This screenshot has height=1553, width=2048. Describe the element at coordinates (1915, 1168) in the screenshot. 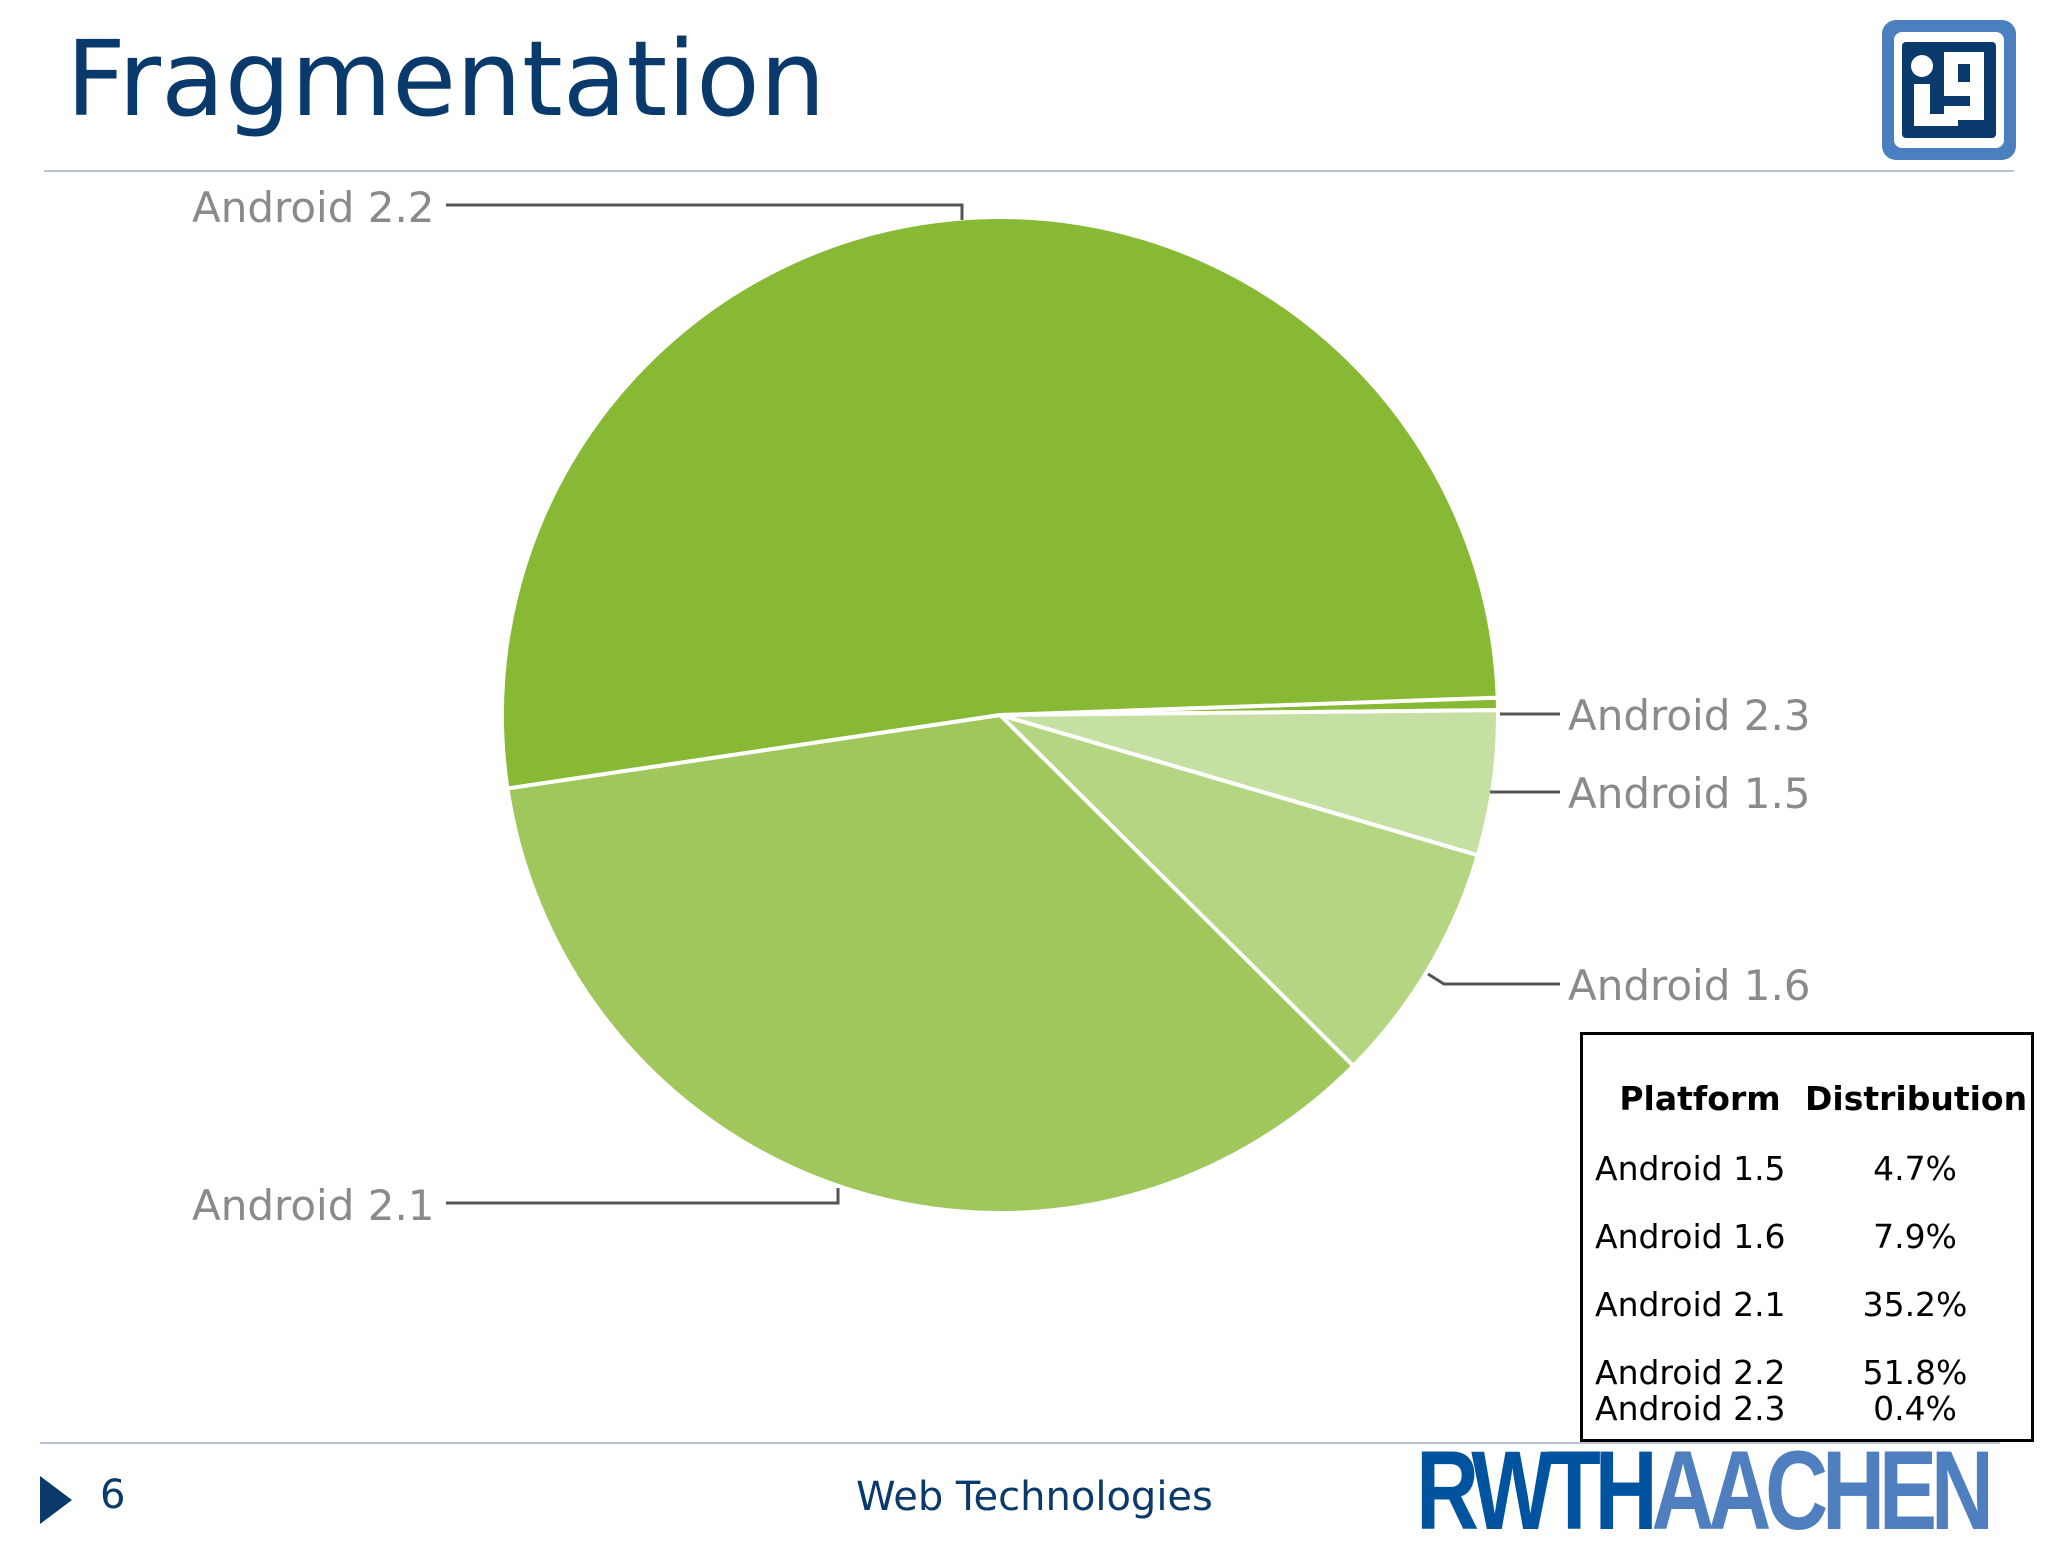

I see `table-cell-distribution: 4.7%` at that location.